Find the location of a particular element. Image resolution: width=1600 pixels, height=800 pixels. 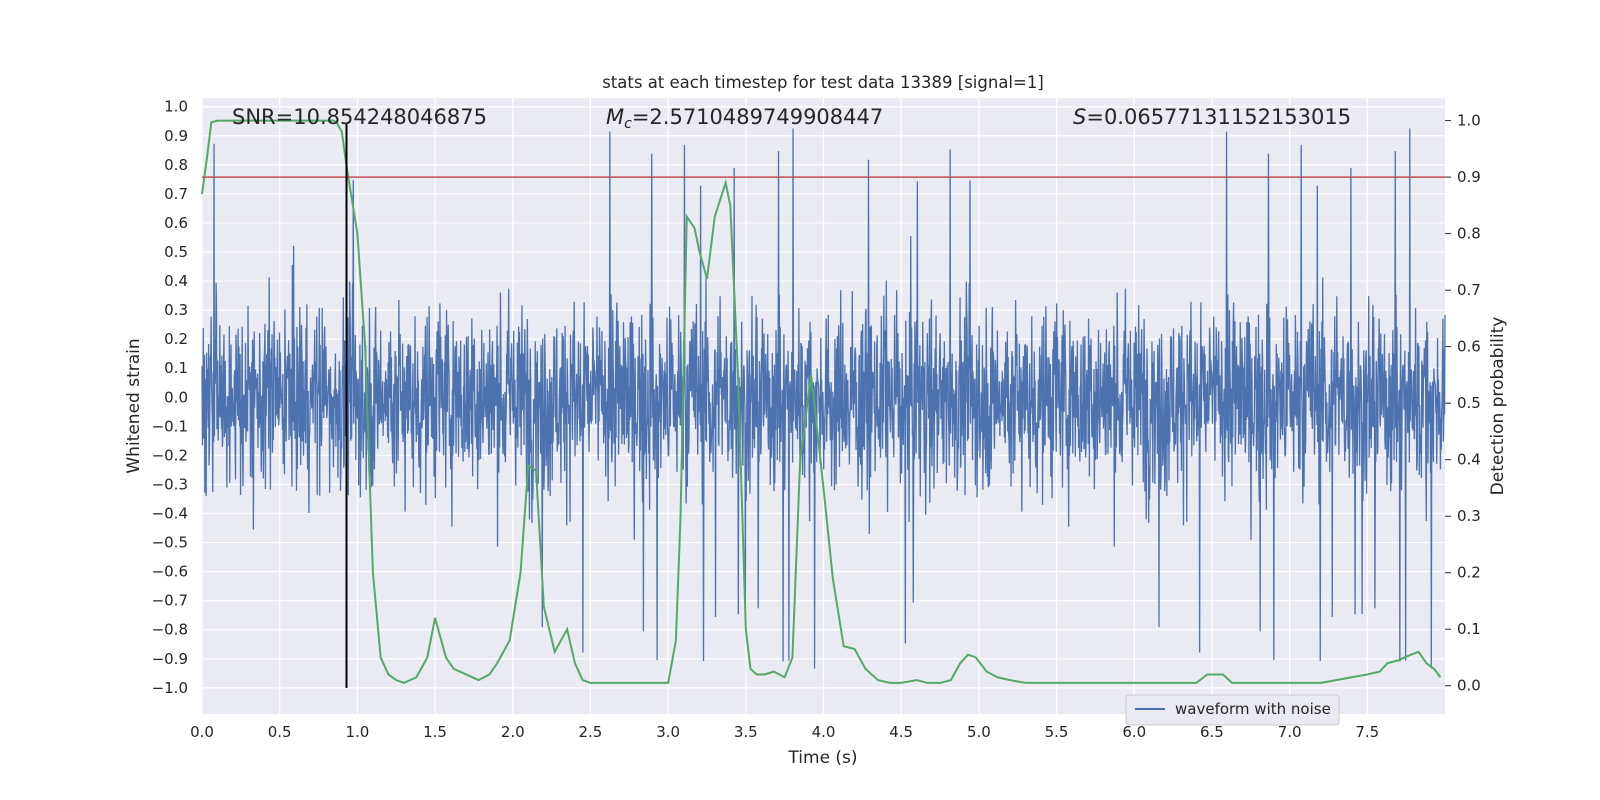

y-left-tick-label: 0.7 is located at coordinates (176, 194).